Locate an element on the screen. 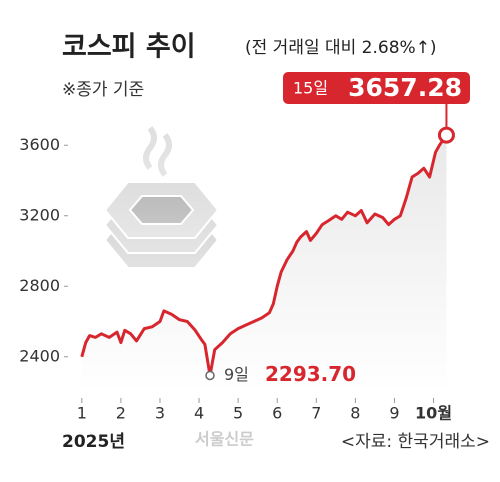 Image resolution: width=500 pixels, height=482 pixels. annotation-box is located at coordinates (376, 88).